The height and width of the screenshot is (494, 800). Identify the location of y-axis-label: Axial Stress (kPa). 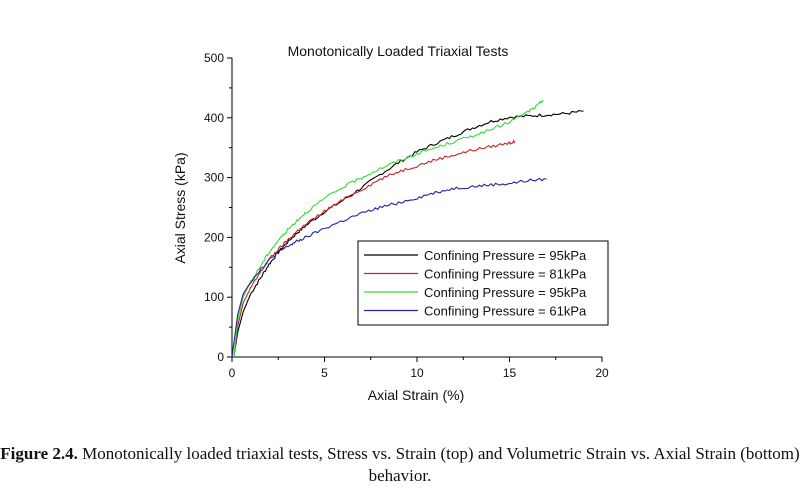
(180, 207).